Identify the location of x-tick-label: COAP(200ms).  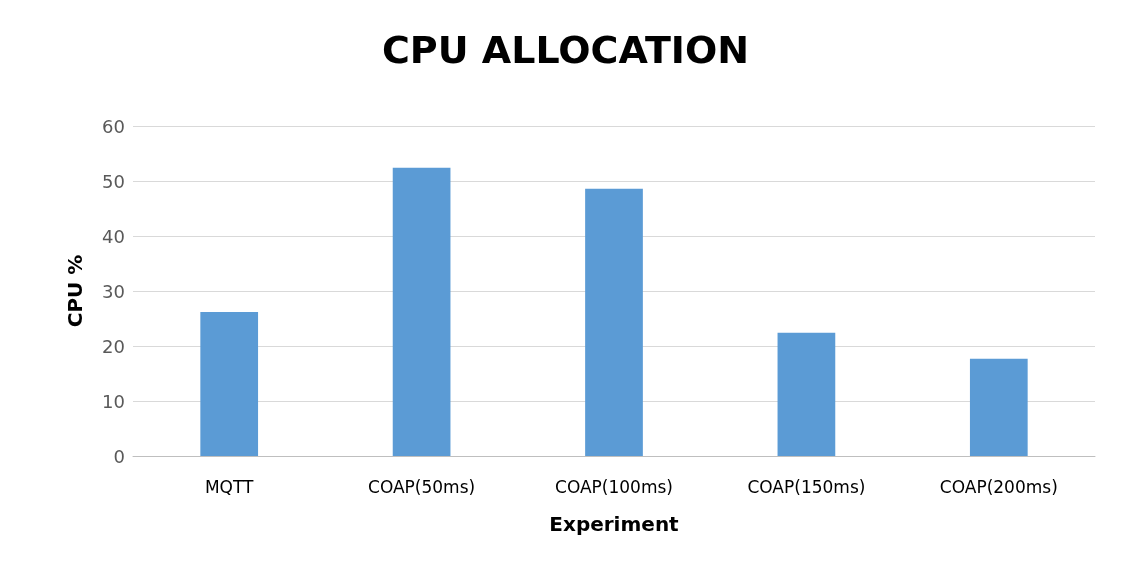
(998, 486).